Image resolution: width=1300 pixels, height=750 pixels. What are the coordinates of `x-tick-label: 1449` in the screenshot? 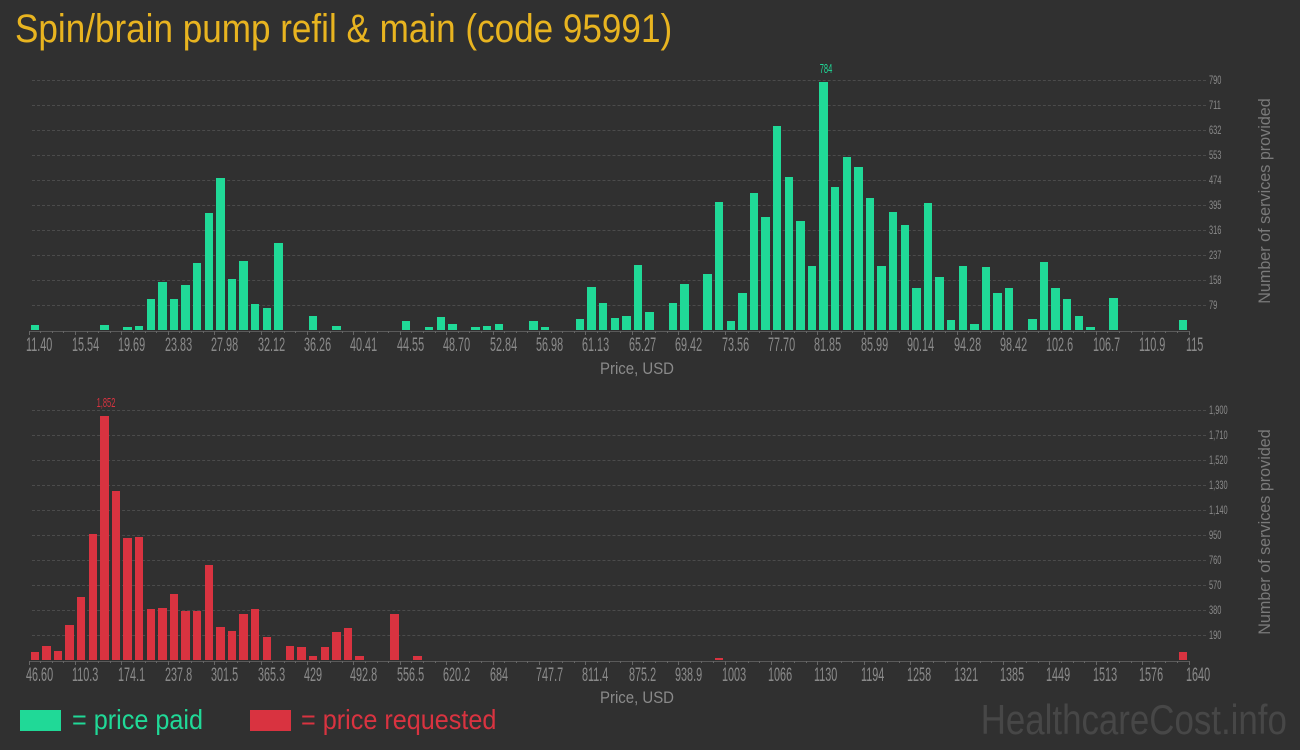 It's located at (1058, 675).